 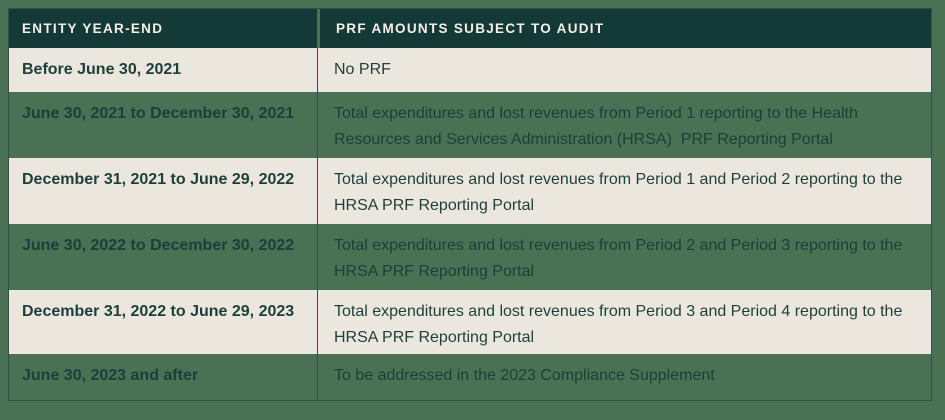 What do you see at coordinates (163, 28) in the screenshot?
I see `column-header-entity-year-end: ENTITY YEAR-END` at bounding box center [163, 28].